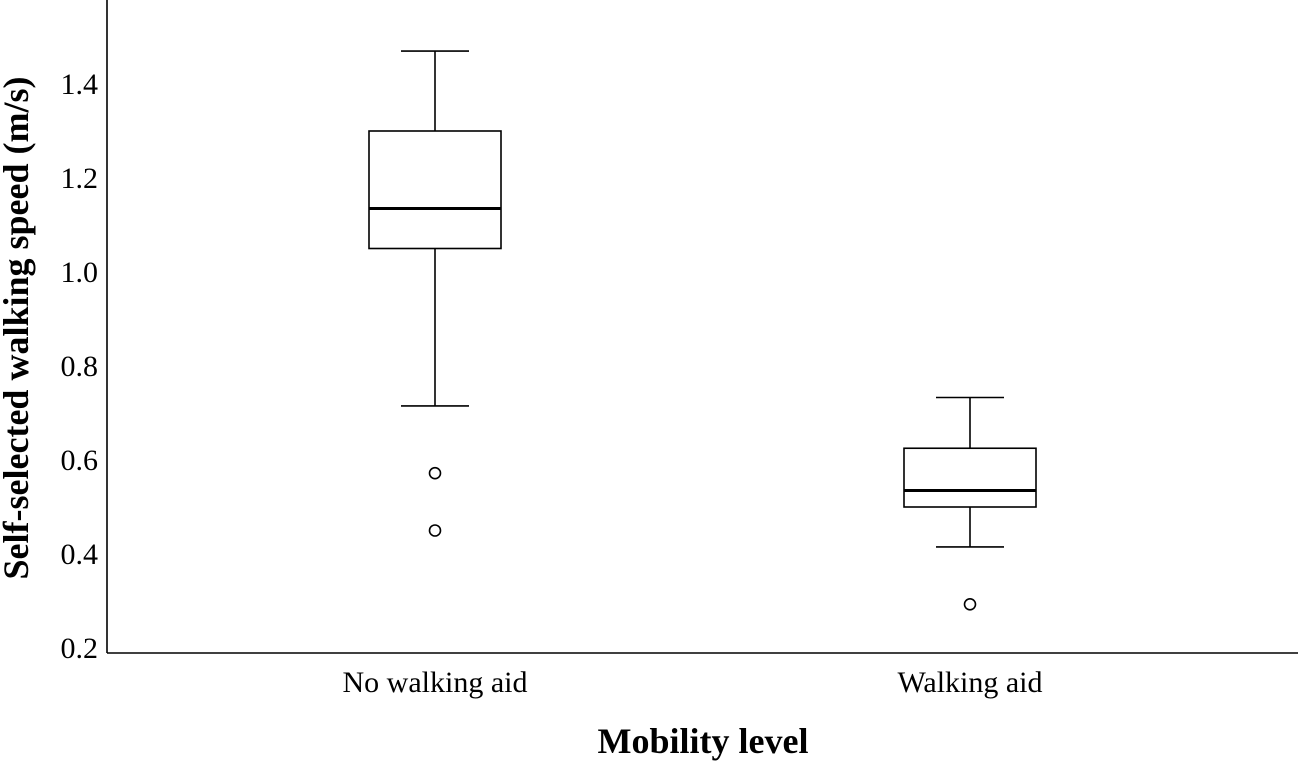  I want to click on y-axis: 0.2 0.4 0.6 0.8 1.0 1.2 1.4, so click(84, 332).